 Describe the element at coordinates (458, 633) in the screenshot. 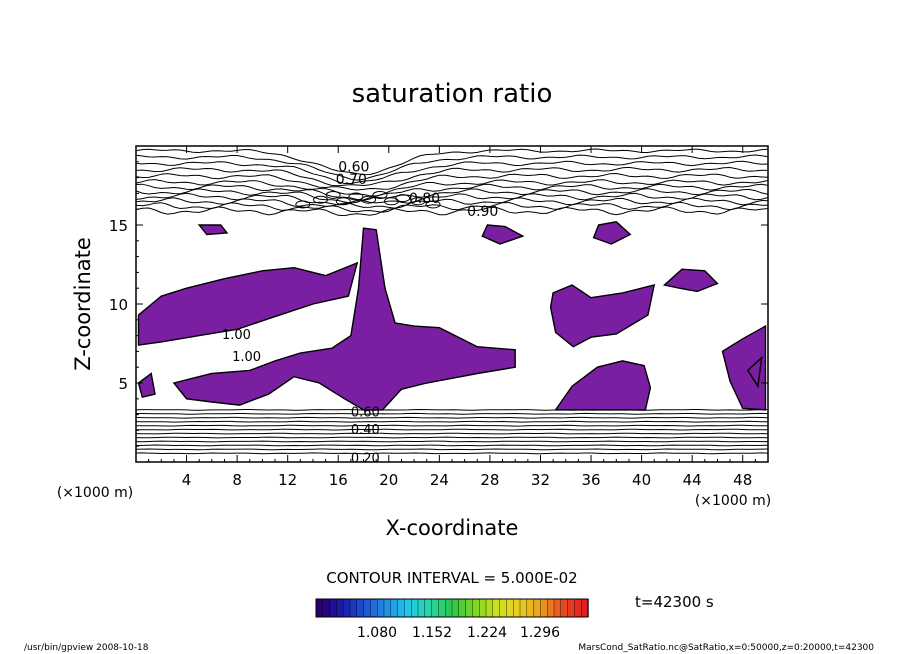

I see `colorbar-ticks: 1.080 1.152 1.224 1.296` at that location.